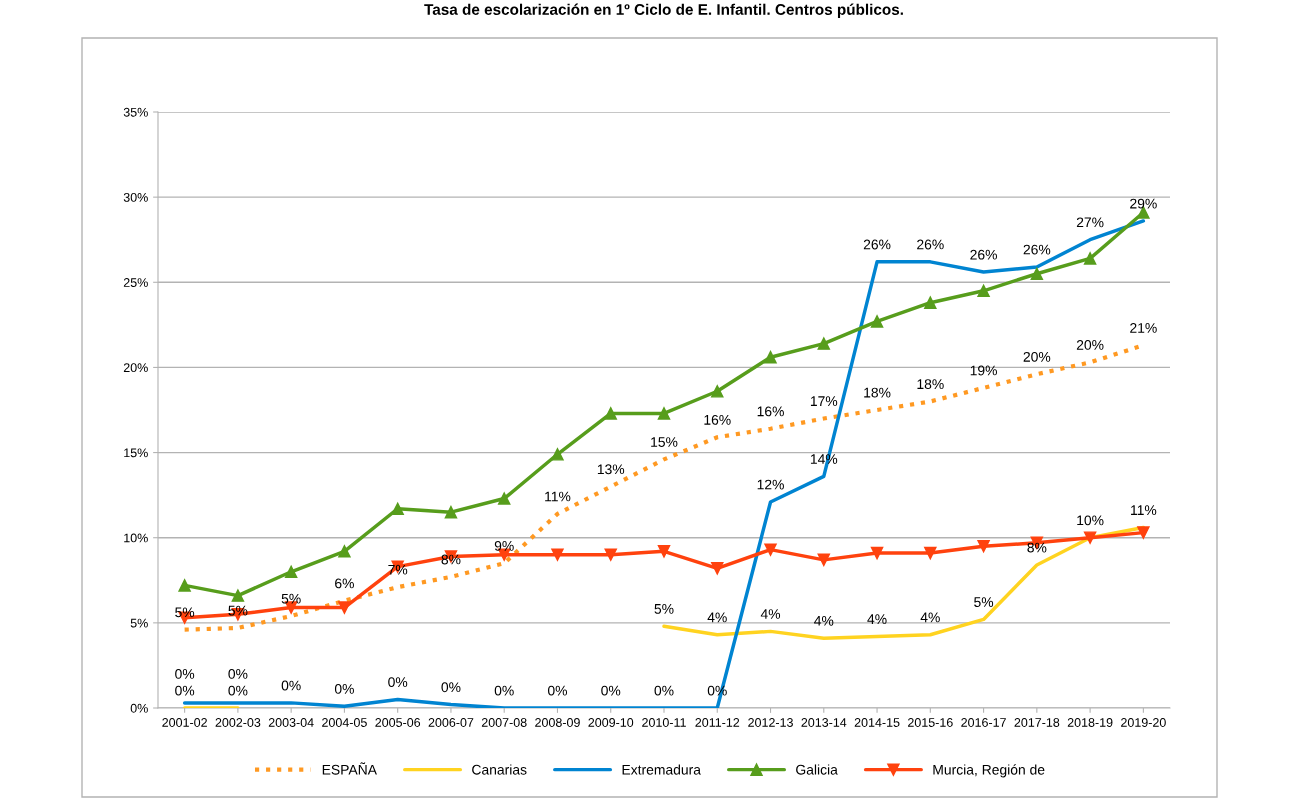 The height and width of the screenshot is (806, 1300). Describe the element at coordinates (398, 722) in the screenshot. I see `x-tick-label: 2005-06` at that location.